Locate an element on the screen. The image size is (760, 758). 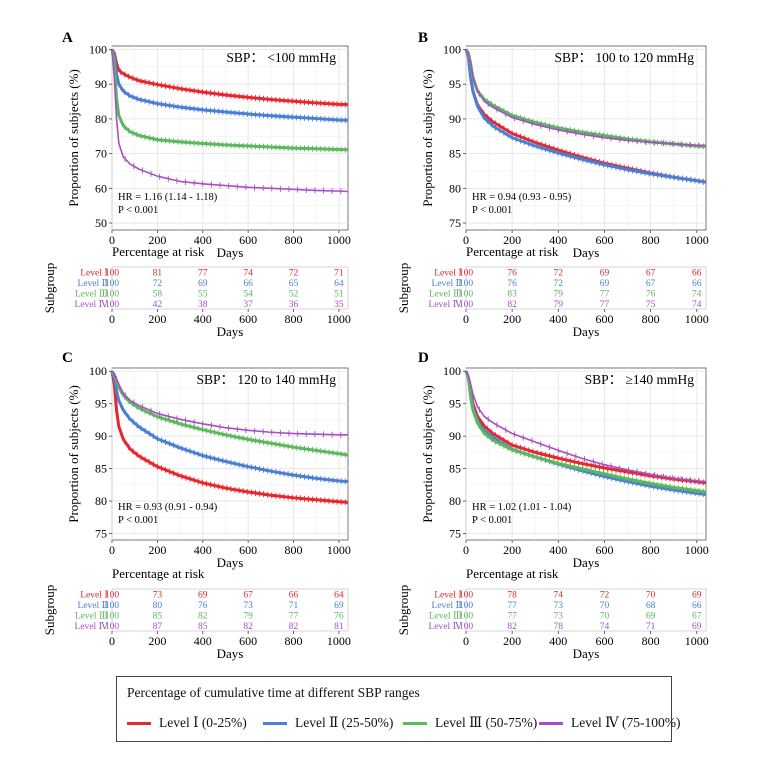
risk-cell: 64 is located at coordinates (339, 595).